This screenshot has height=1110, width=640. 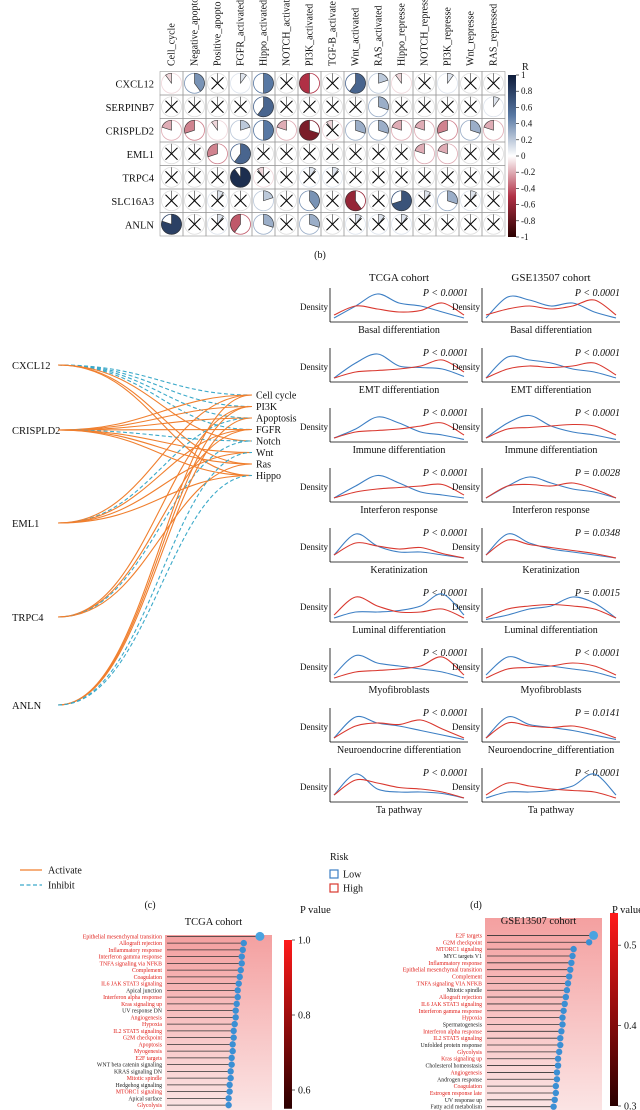 What do you see at coordinates (463, 957) in the screenshot?
I see `term-label: MYC targets V1` at bounding box center [463, 957].